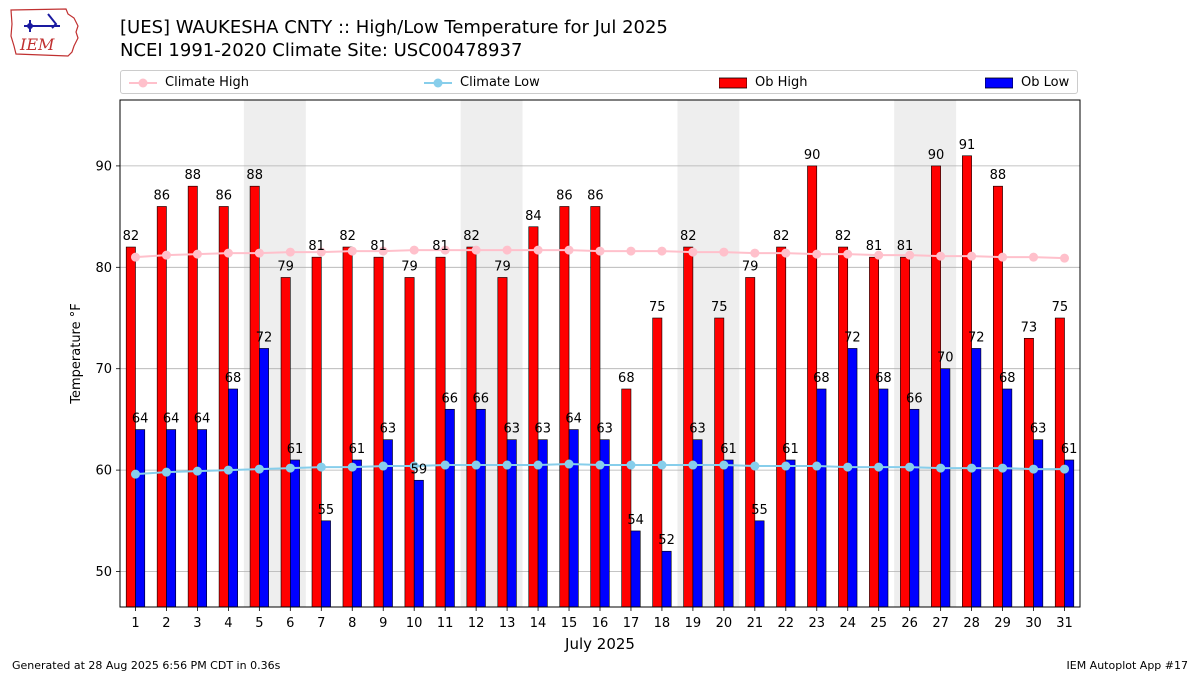 The height and width of the screenshot is (675, 1200). What do you see at coordinates (1002, 623) in the screenshot?
I see `x-tick-label: 29` at bounding box center [1002, 623].